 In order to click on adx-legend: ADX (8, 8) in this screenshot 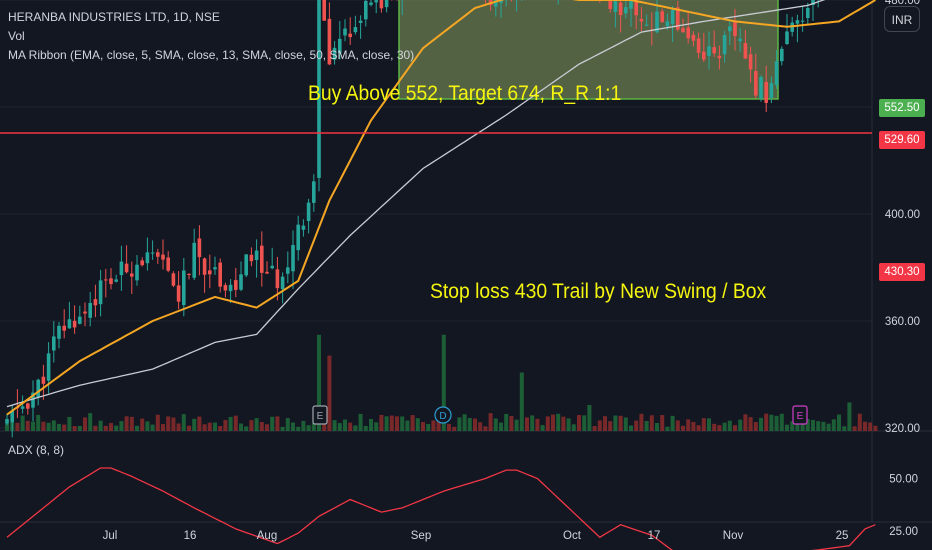, I will do `click(36, 450)`.